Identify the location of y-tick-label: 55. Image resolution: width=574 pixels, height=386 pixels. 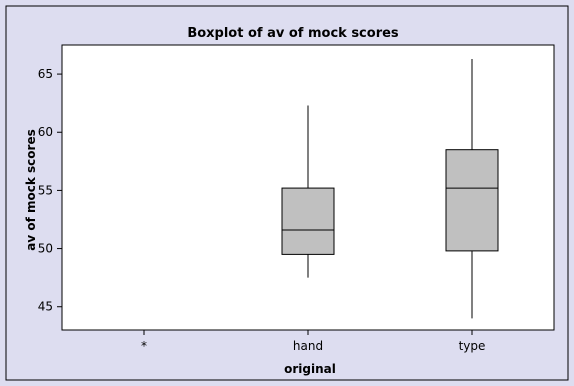
(45, 190).